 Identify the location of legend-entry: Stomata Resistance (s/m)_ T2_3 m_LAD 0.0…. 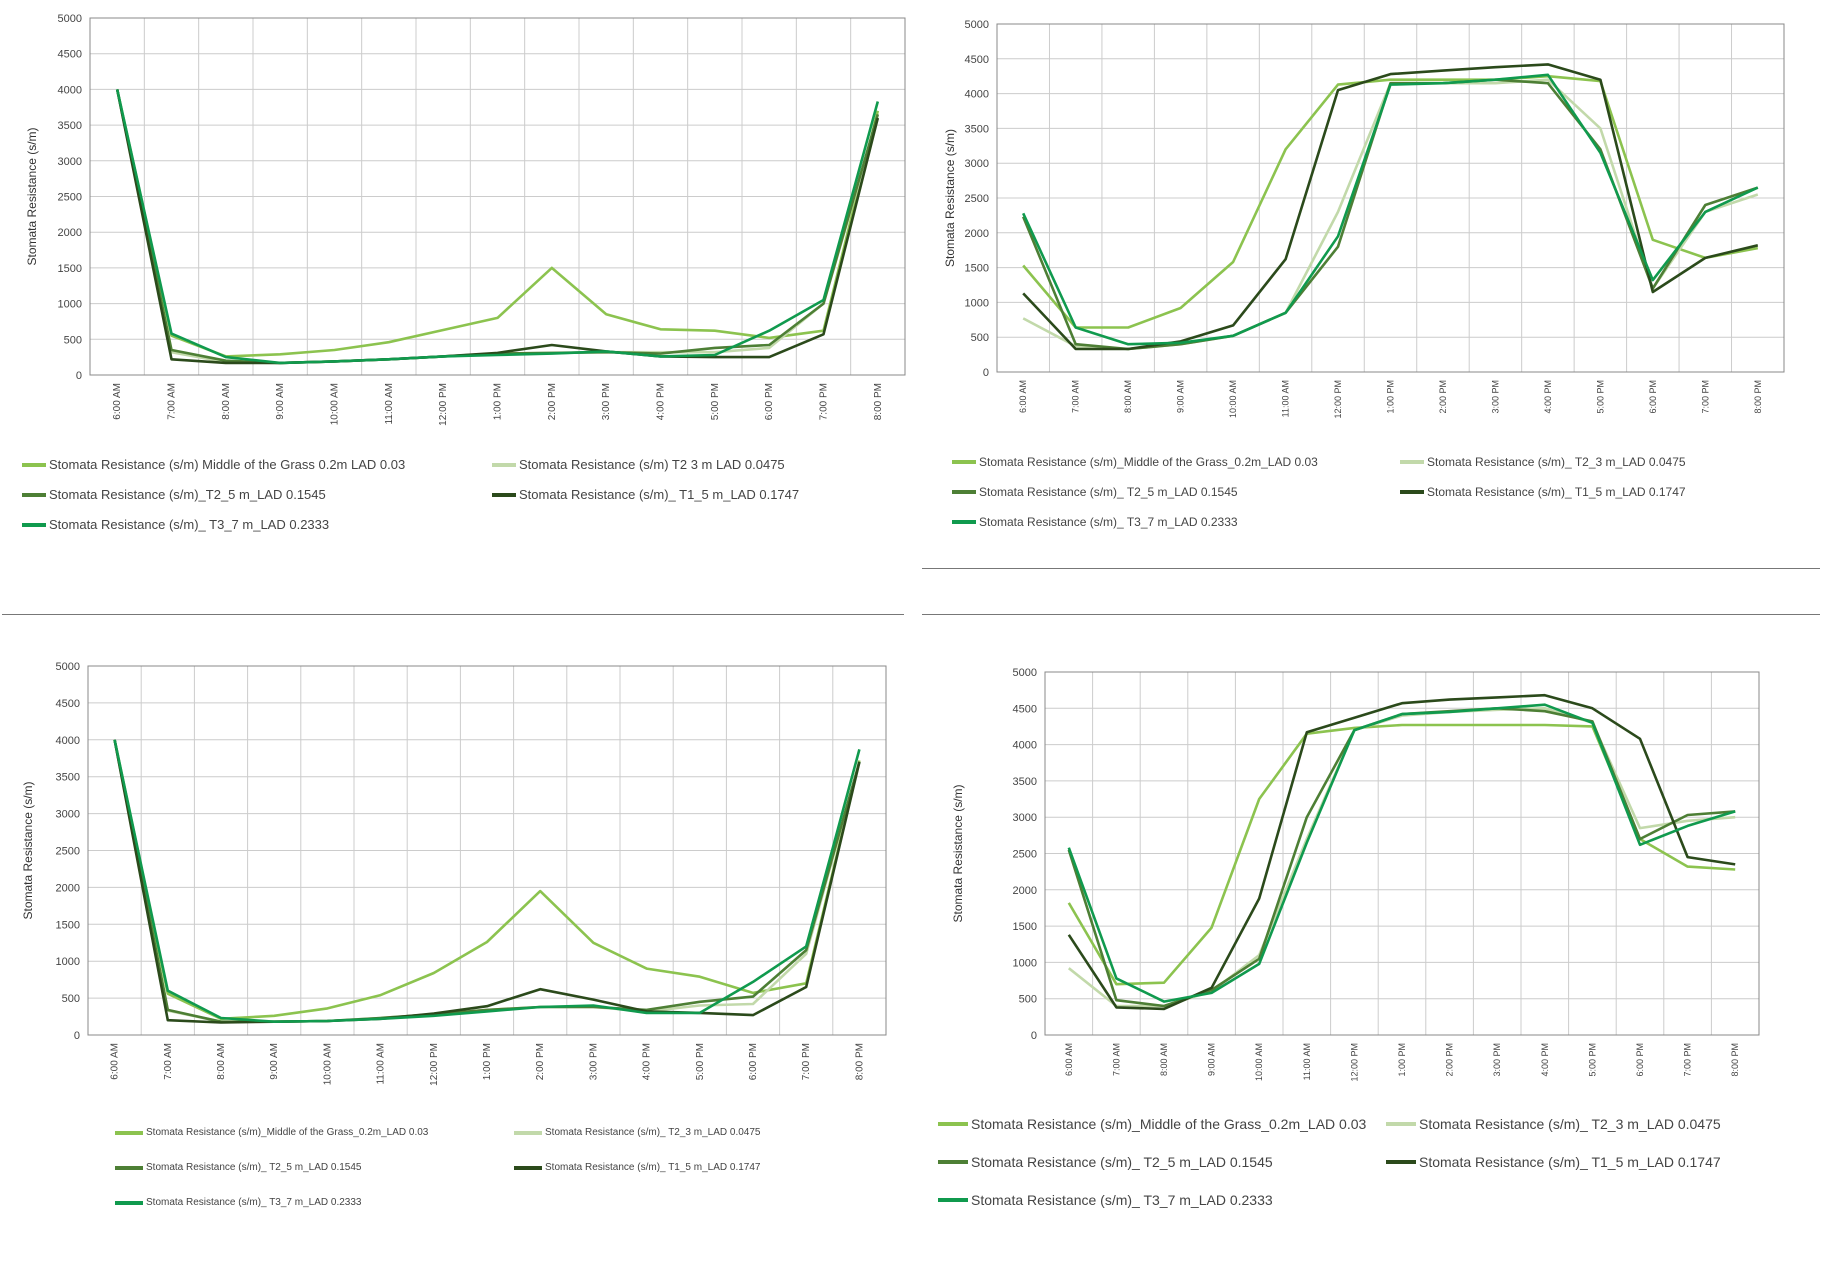
(637, 1132).